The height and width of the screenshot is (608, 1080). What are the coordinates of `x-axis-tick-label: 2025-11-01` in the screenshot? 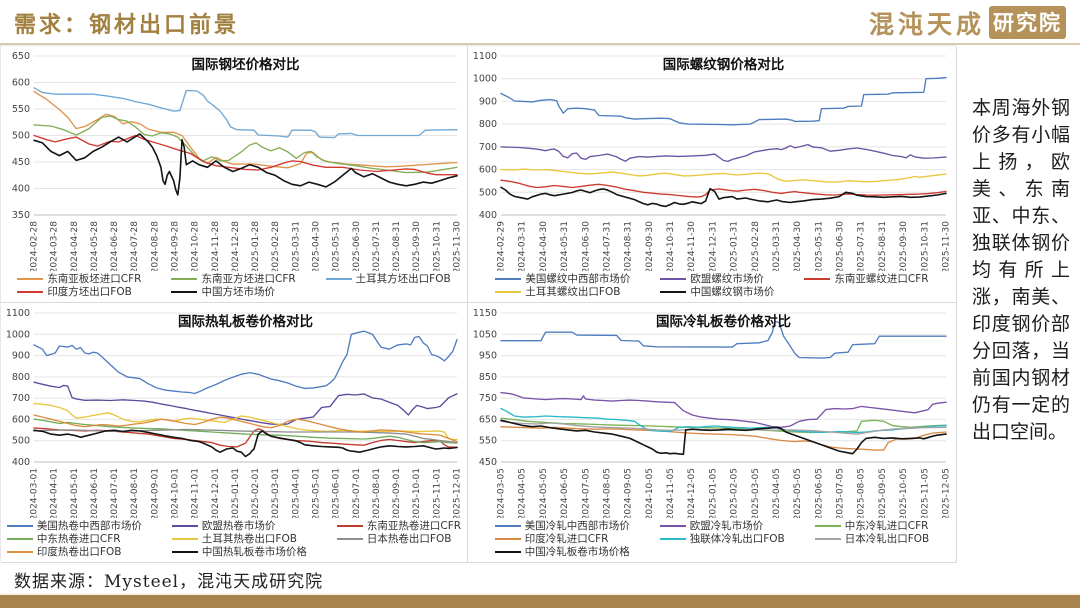 It's located at (437, 493).